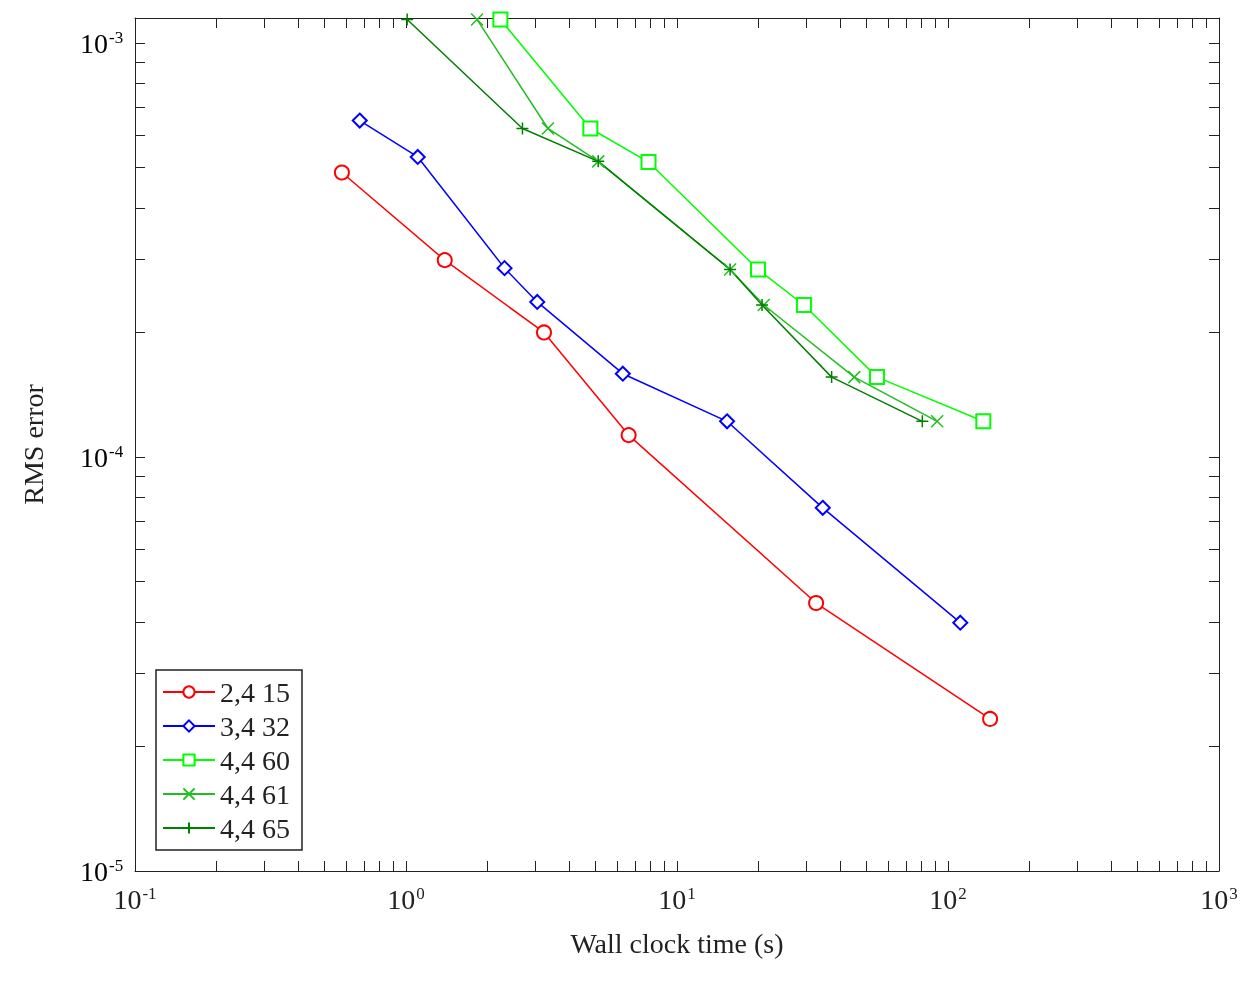 This screenshot has height=982, width=1257. What do you see at coordinates (255, 692) in the screenshot?
I see `legend-label: 2,4 15` at bounding box center [255, 692].